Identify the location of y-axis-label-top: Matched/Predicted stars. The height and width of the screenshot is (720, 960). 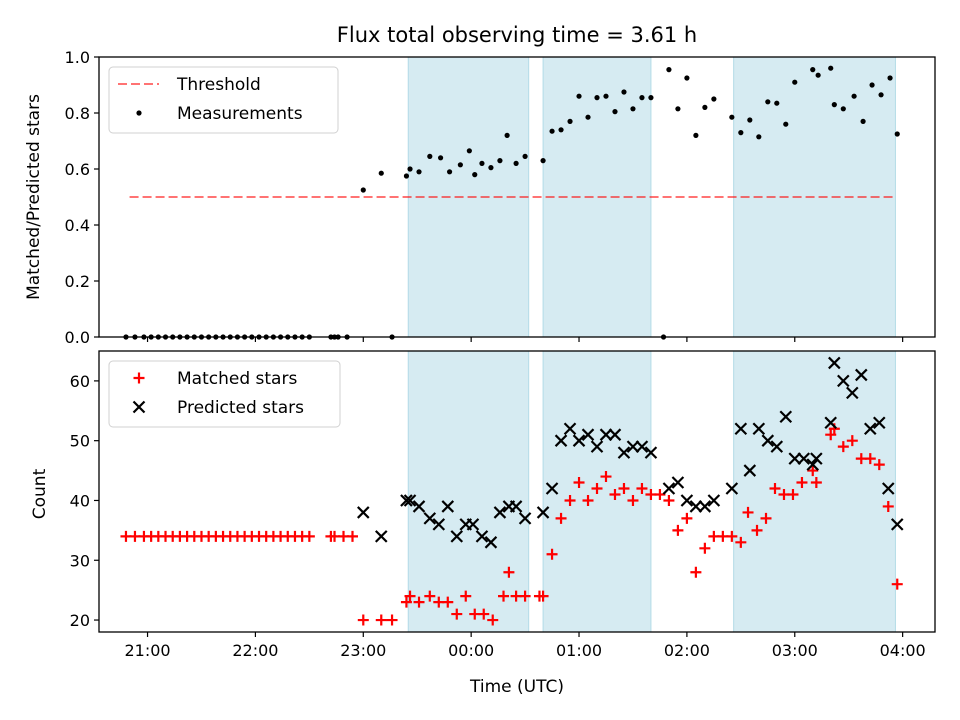
(34, 197).